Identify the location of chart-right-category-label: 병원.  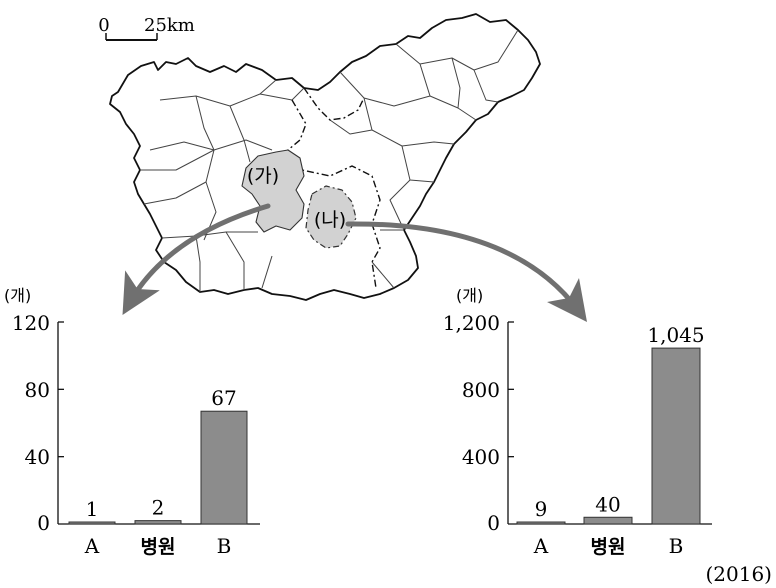
(608, 547).